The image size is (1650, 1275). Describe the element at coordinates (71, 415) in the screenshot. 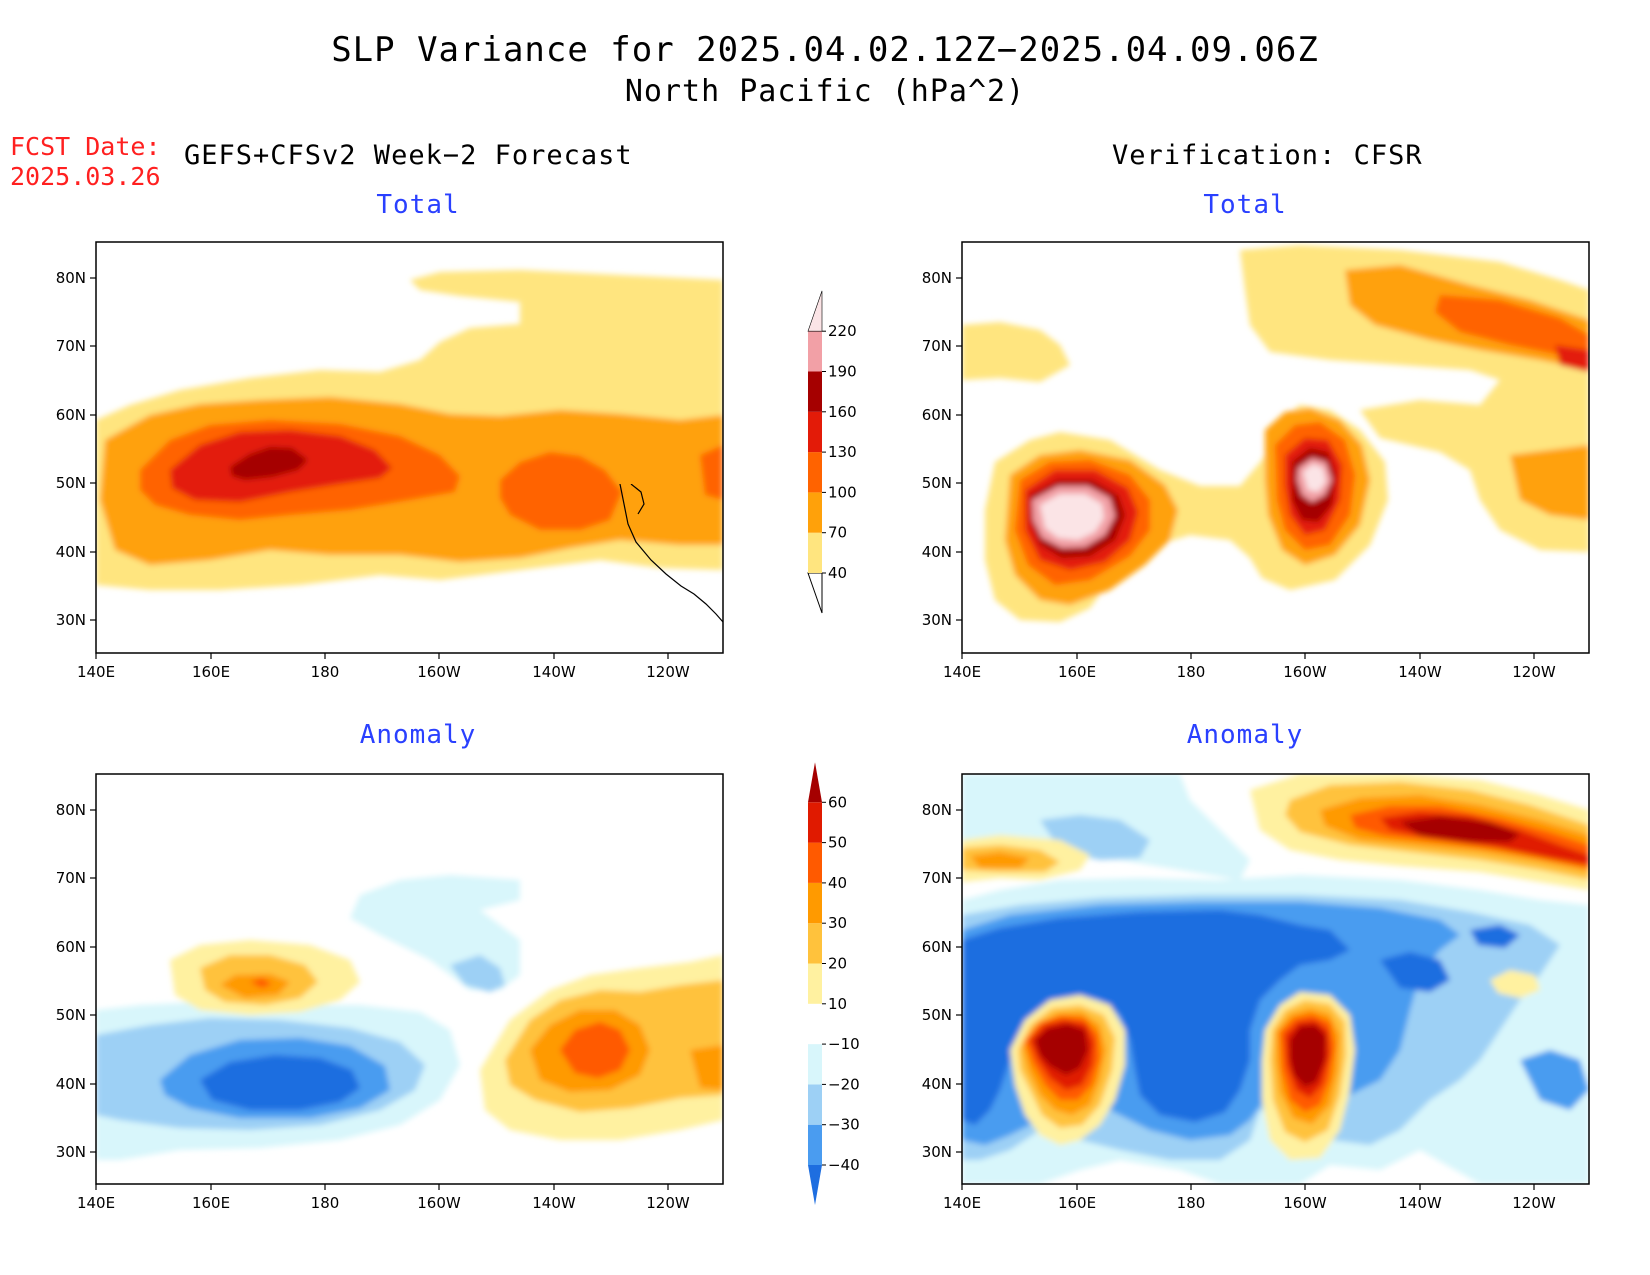

I see `forecast-total-lat-label: 60N` at that location.